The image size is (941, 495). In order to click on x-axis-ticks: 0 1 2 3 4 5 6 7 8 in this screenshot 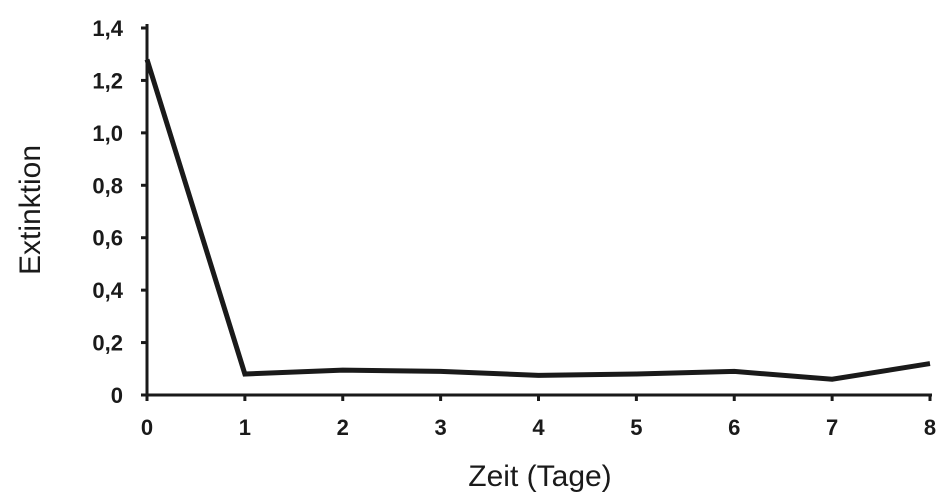, I will do `click(538, 417)`.